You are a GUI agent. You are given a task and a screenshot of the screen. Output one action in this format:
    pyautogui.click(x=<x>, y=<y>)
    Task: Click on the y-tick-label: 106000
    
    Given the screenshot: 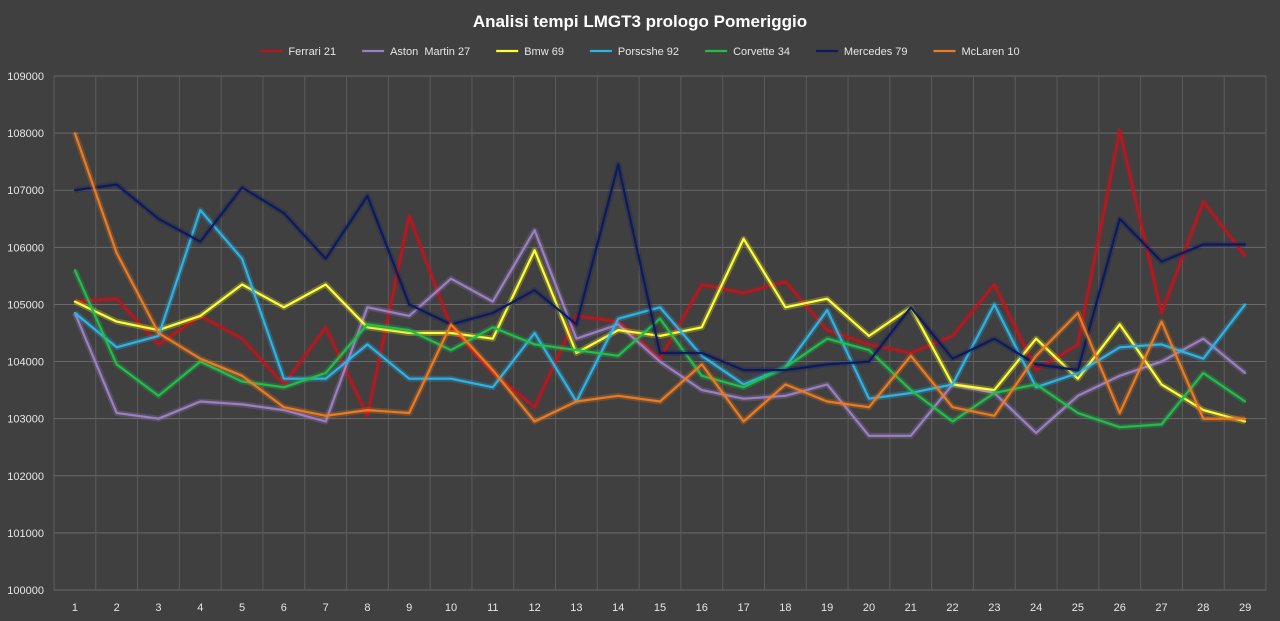 What is the action you would take?
    pyautogui.click(x=25, y=248)
    